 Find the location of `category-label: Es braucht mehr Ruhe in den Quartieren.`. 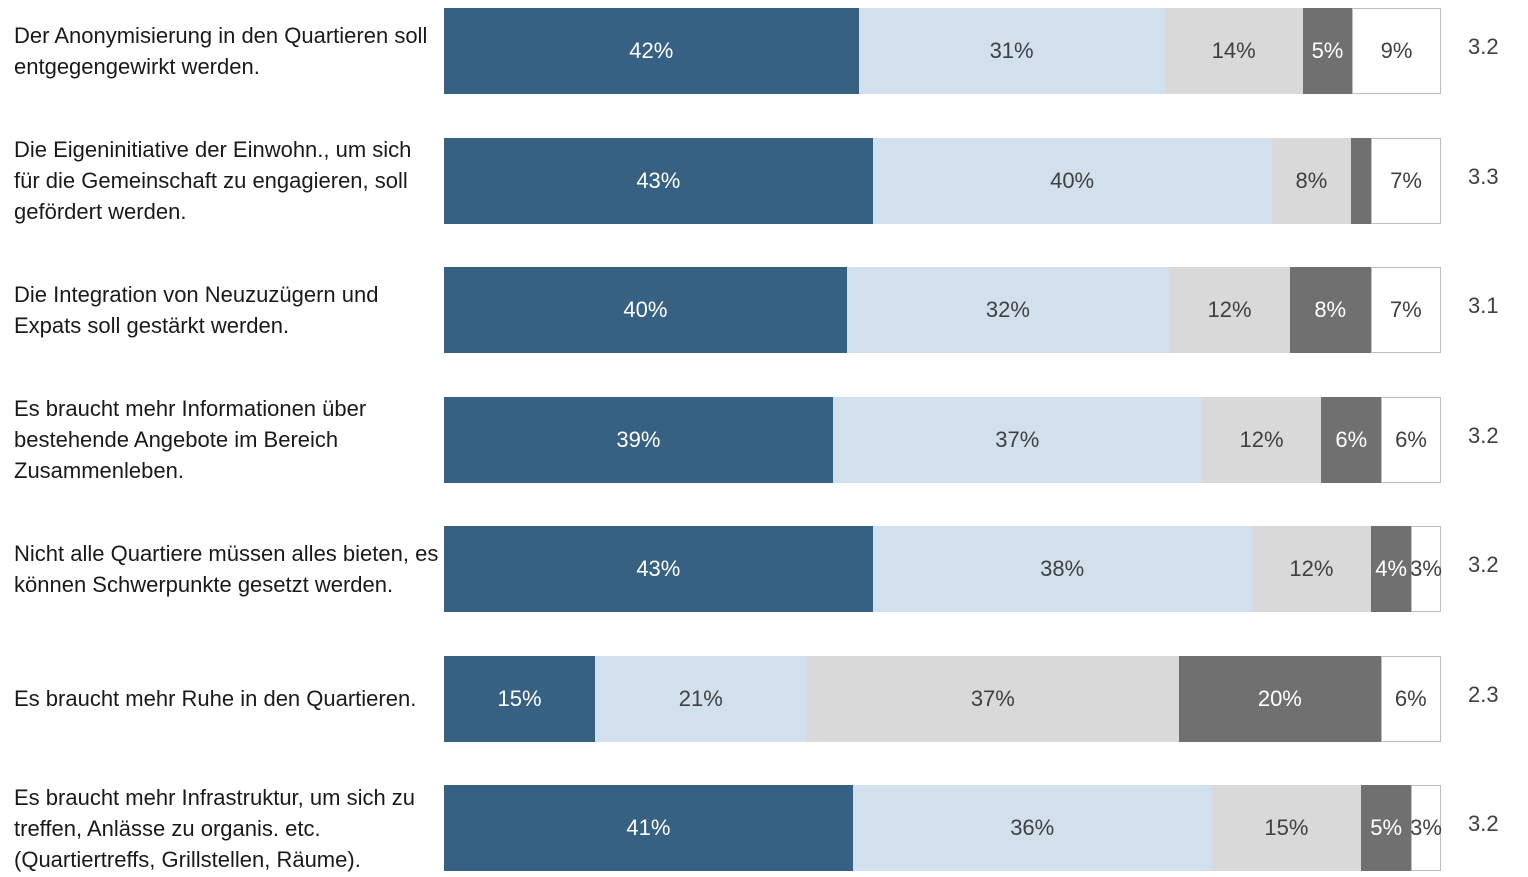

category-label: Es braucht mehr Ruhe in den Quartieren. is located at coordinates (215, 698).